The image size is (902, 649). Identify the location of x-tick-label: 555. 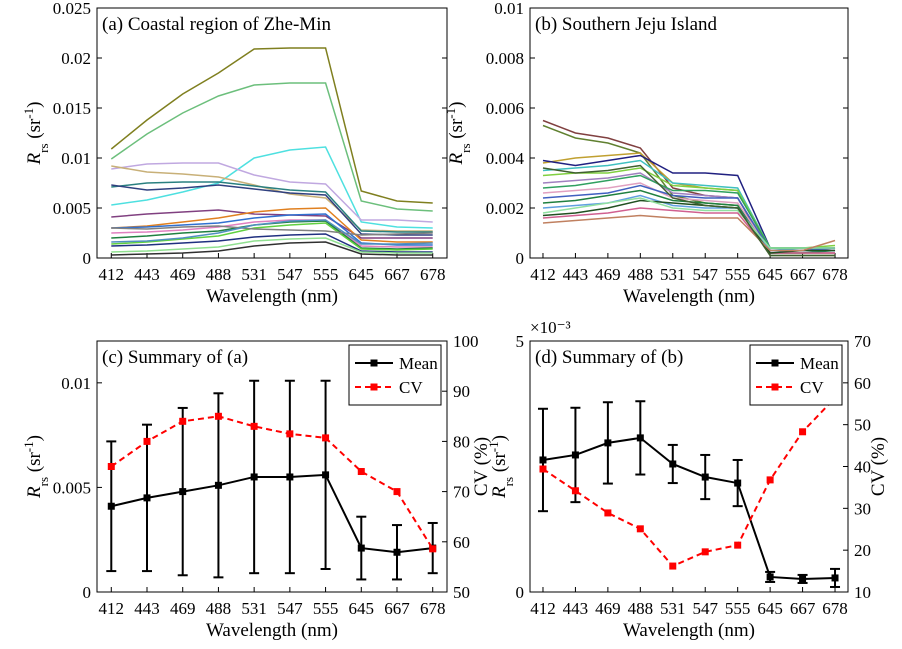
(738, 608).